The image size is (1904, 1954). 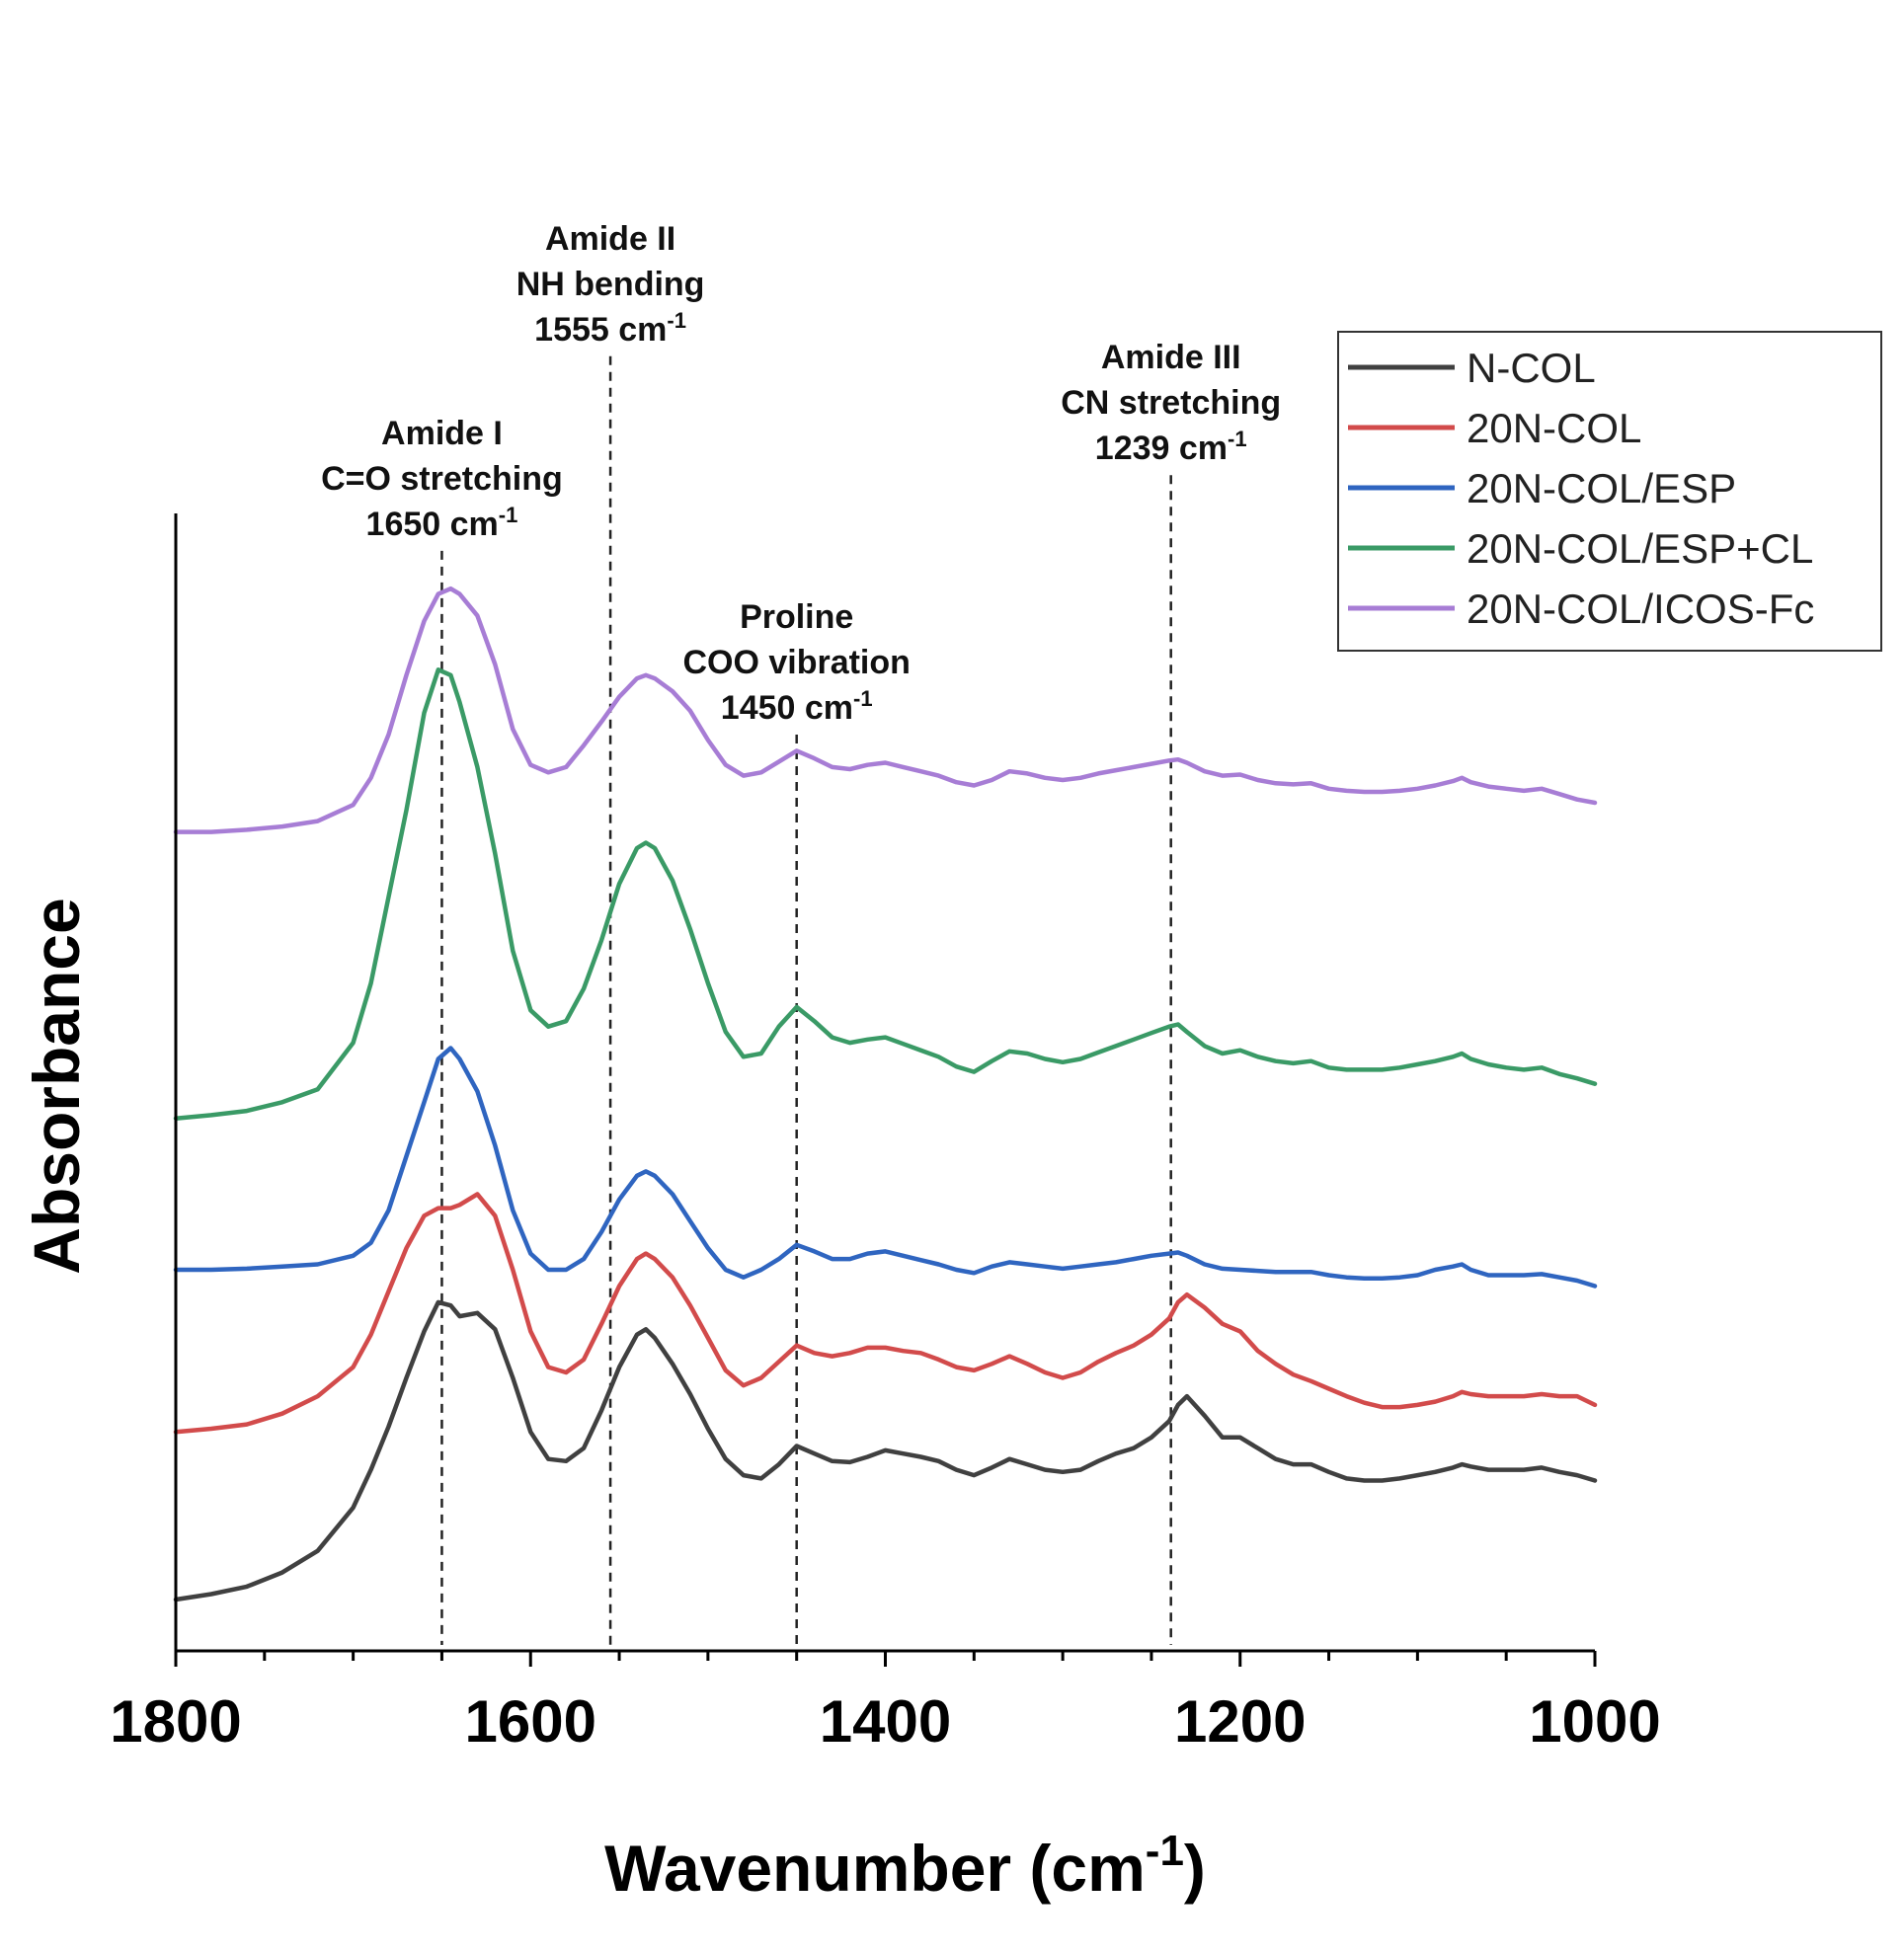 What do you see at coordinates (796, 662) in the screenshot?
I see `annotation-label: COO vibration` at bounding box center [796, 662].